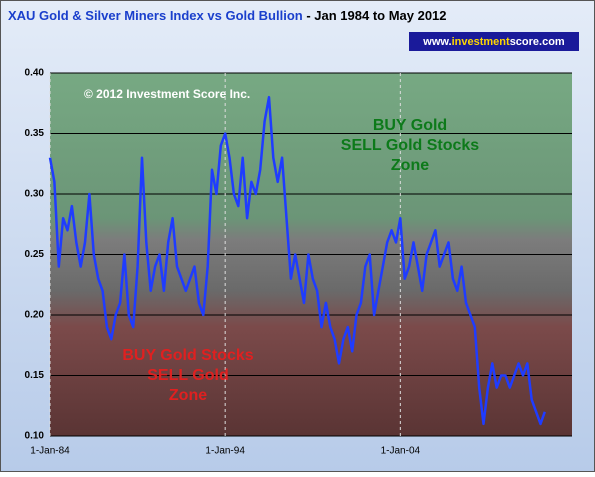 This screenshot has width=595, height=477. I want to click on zone-label: BUY Gold Stocks, so click(187, 355).